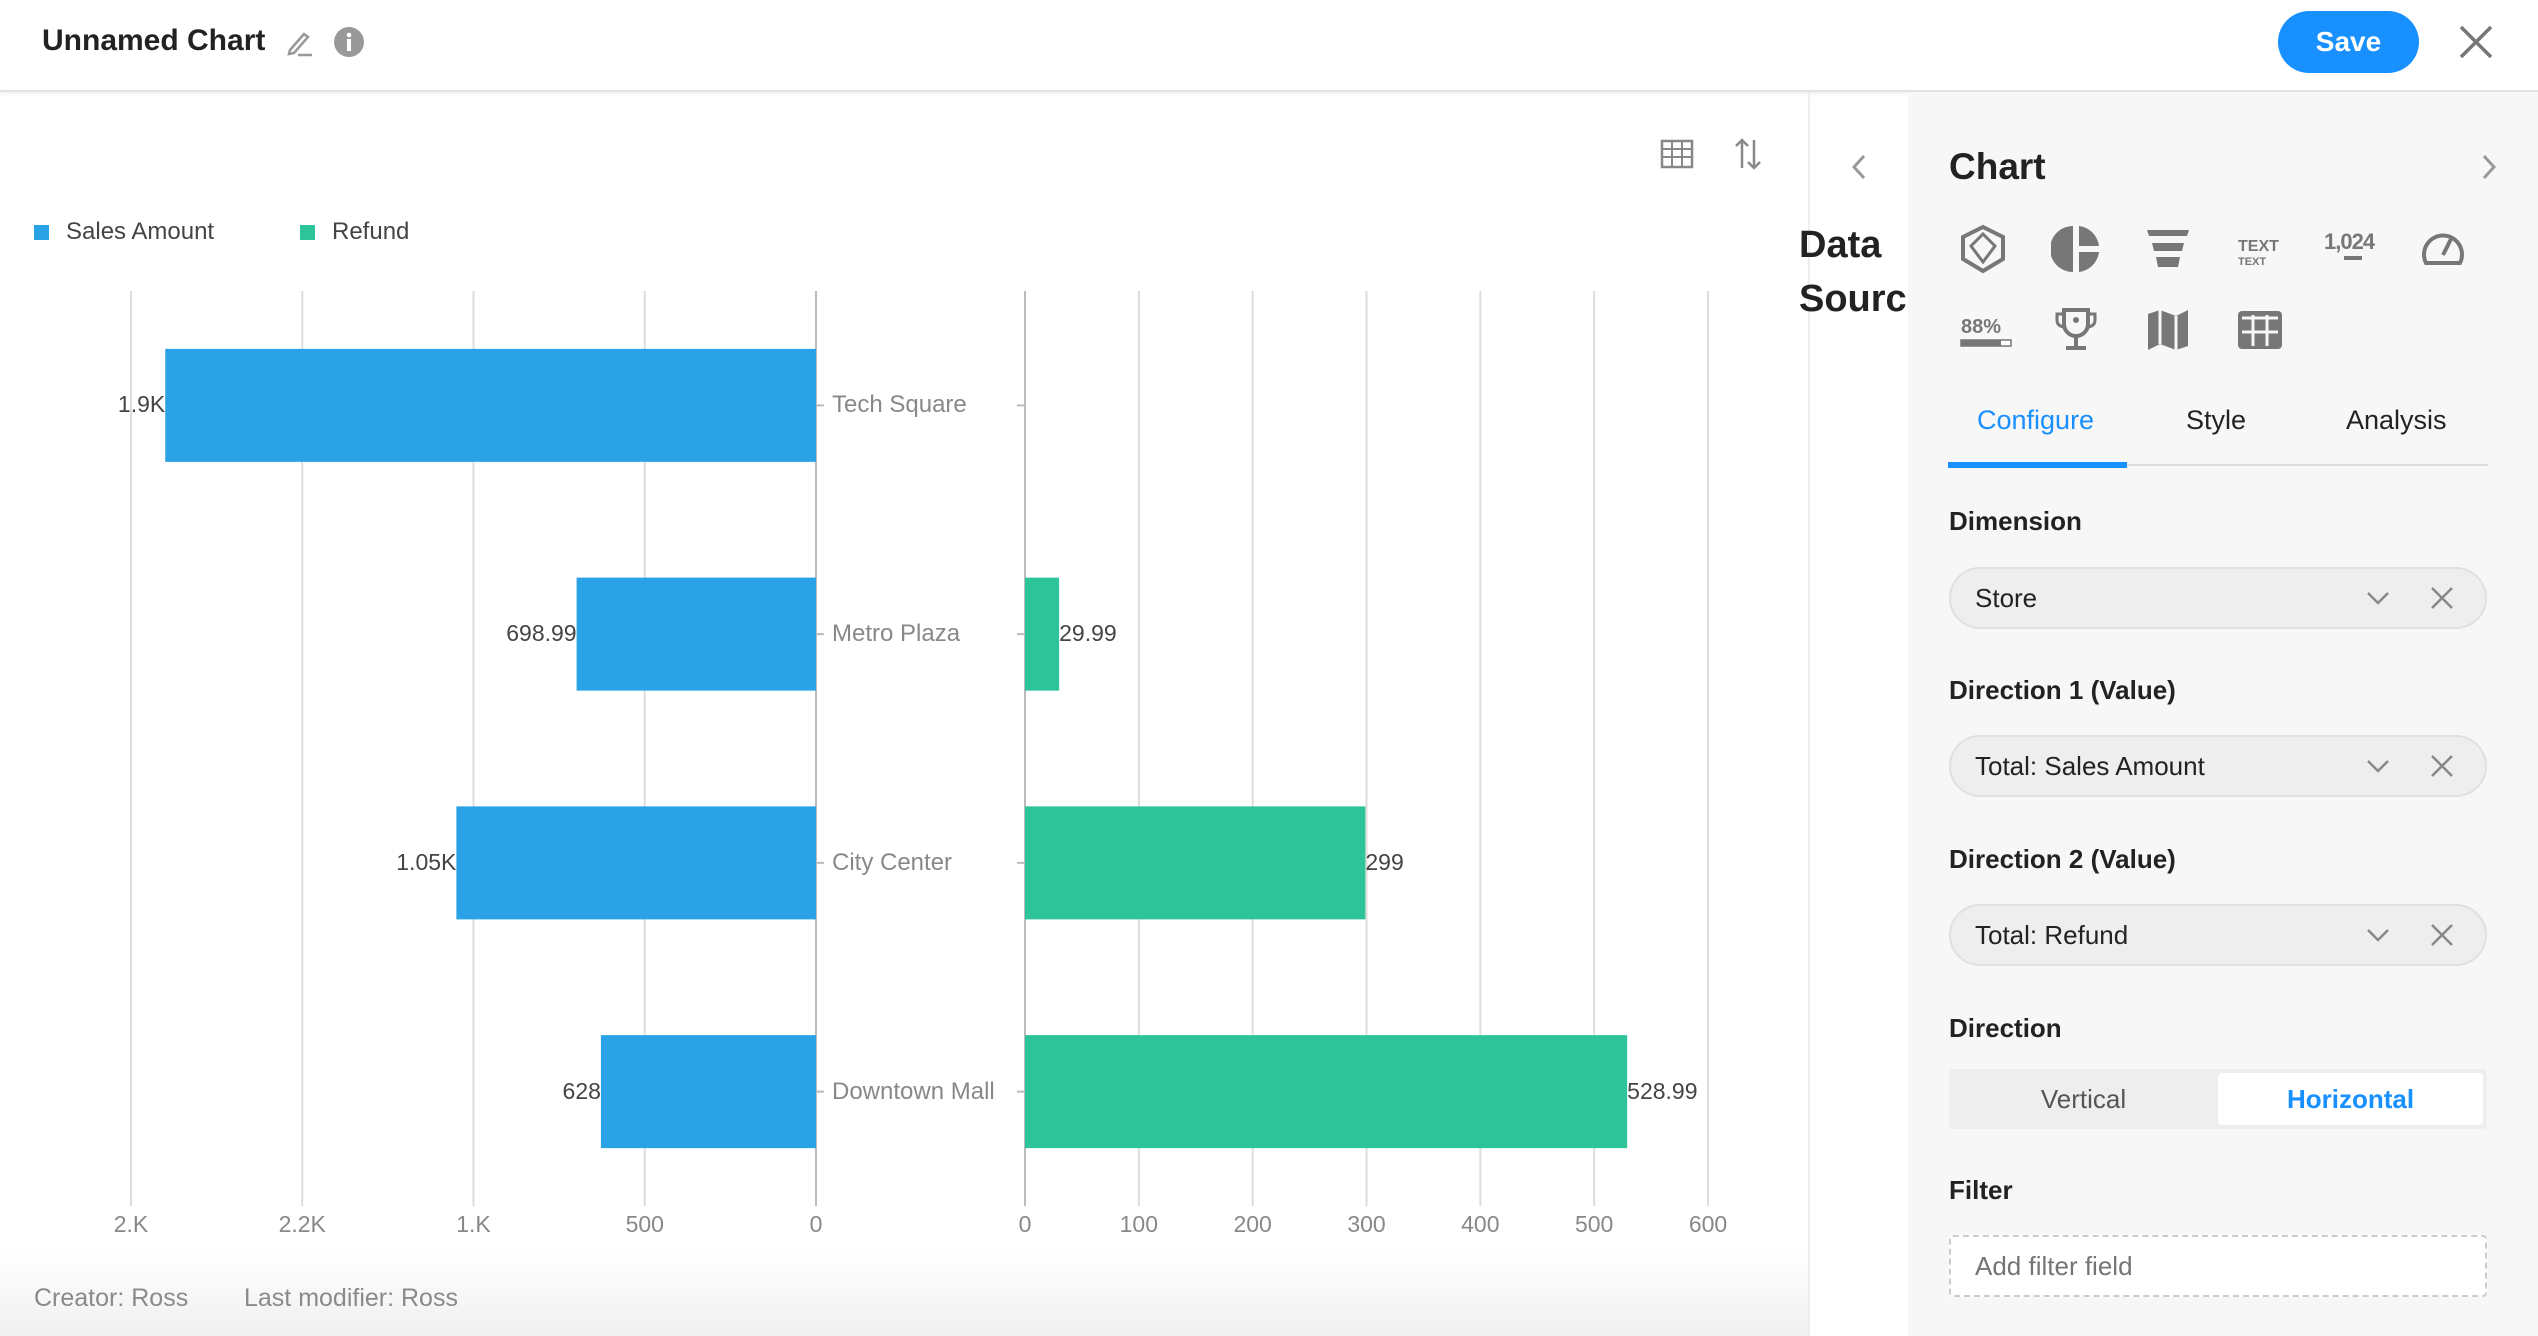 The height and width of the screenshot is (1336, 2538). I want to click on direction1-value: Total: Sales Amount, so click(2090, 765).